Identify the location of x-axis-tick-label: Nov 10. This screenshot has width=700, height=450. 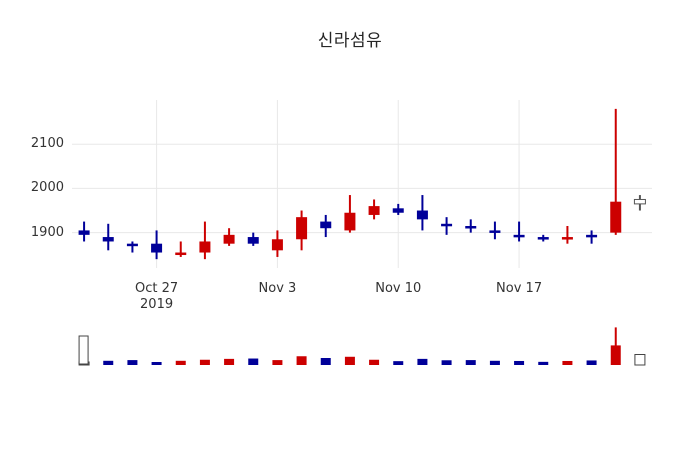
(398, 289).